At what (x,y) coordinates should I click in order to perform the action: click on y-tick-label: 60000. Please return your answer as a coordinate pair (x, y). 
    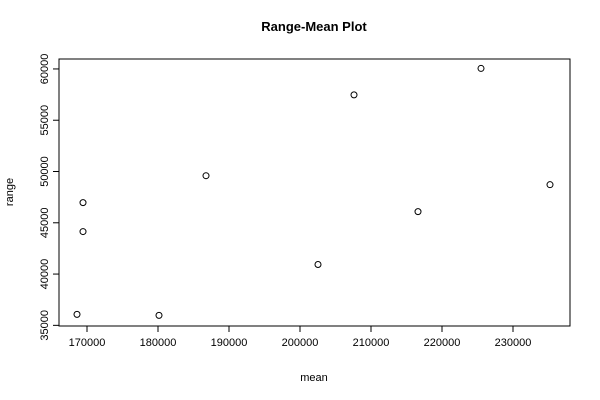
    Looking at the image, I should click on (45, 69).